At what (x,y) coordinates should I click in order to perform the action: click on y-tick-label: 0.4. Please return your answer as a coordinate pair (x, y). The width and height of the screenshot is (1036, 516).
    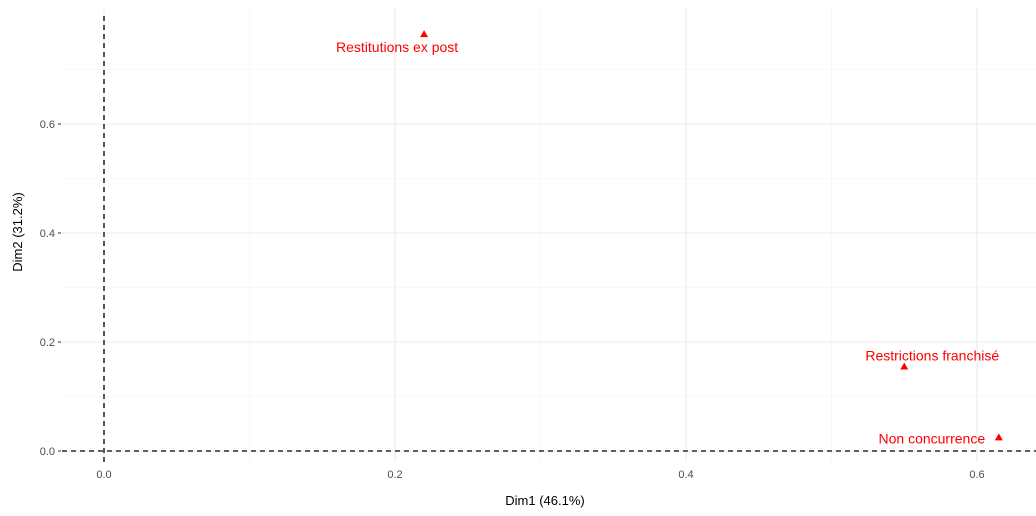
    Looking at the image, I should click on (47, 234).